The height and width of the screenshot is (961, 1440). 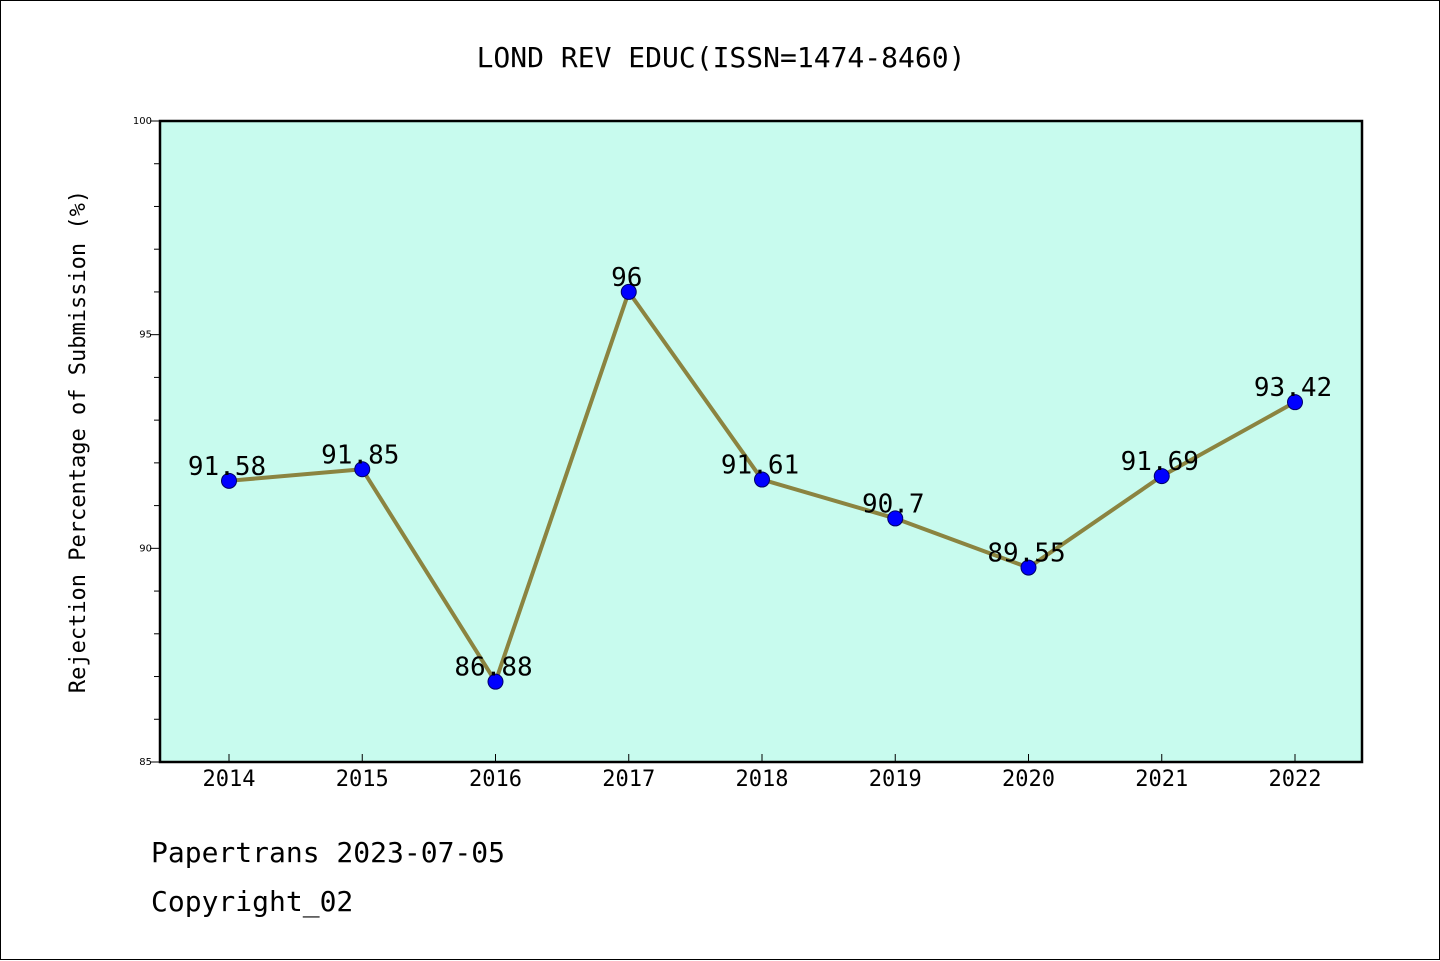 I want to click on x-tick-label: 2016, so click(x=495, y=779).